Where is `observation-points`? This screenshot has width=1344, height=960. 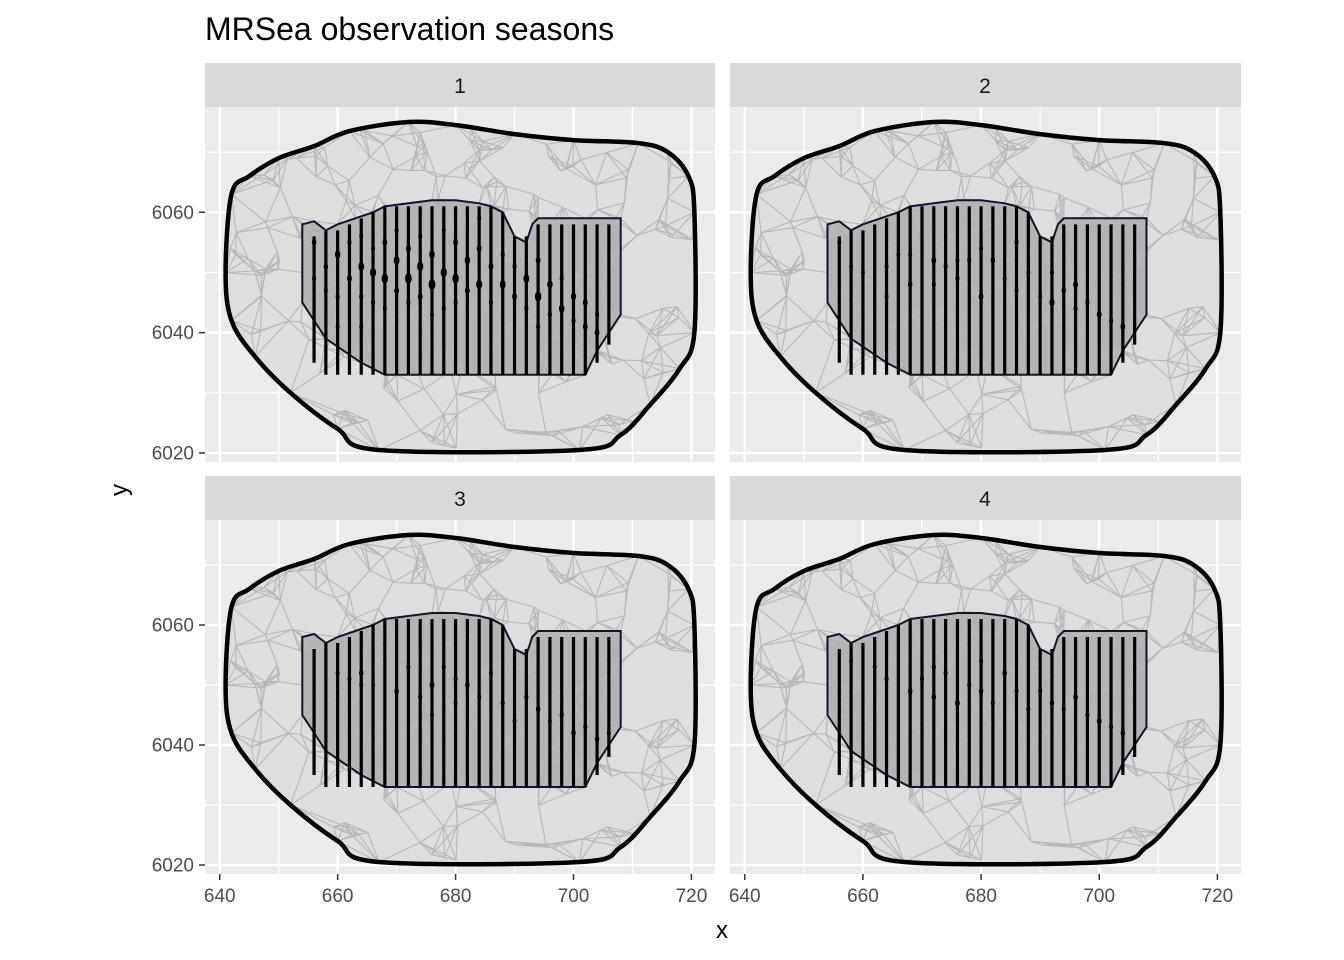 observation-points is located at coordinates (473, 703).